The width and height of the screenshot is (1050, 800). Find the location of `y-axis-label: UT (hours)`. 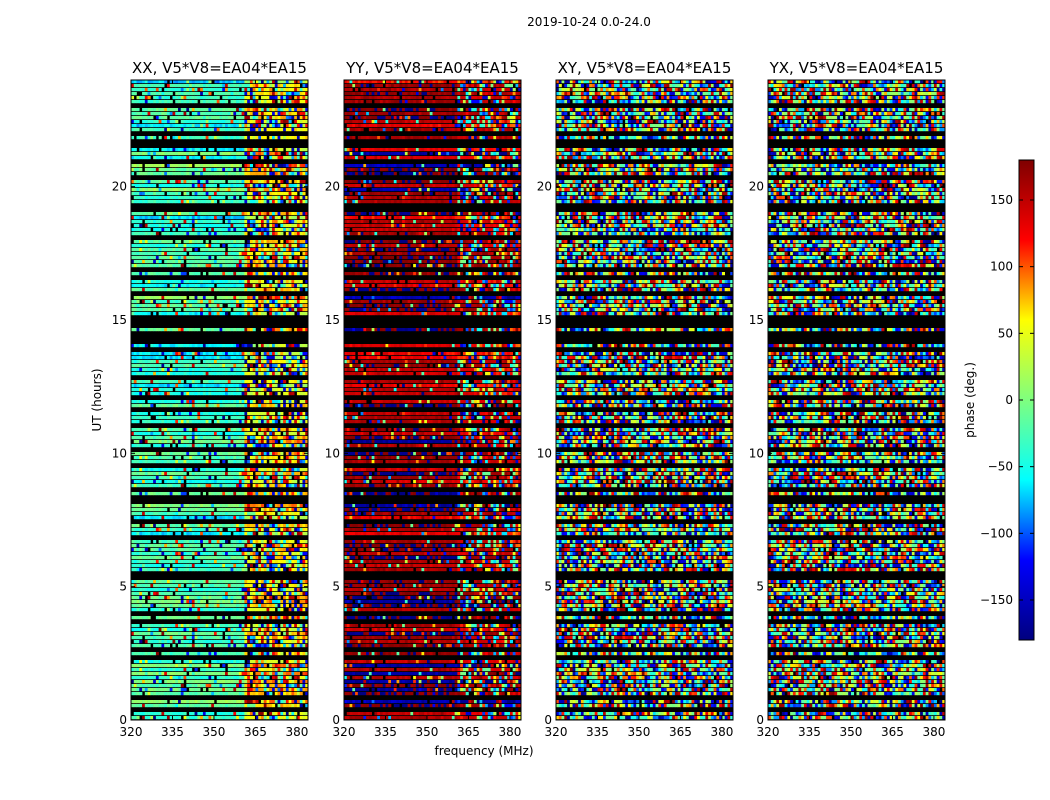

y-axis-label: UT (hours) is located at coordinates (97, 399).